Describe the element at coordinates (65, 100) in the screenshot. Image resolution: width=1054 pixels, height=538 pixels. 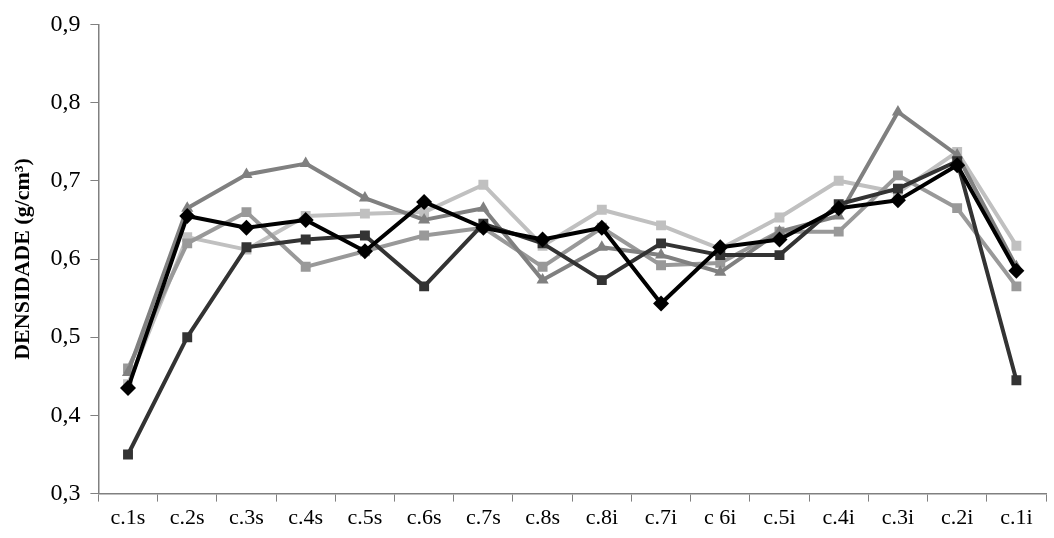
I see `y-tick-label: 0,8` at that location.